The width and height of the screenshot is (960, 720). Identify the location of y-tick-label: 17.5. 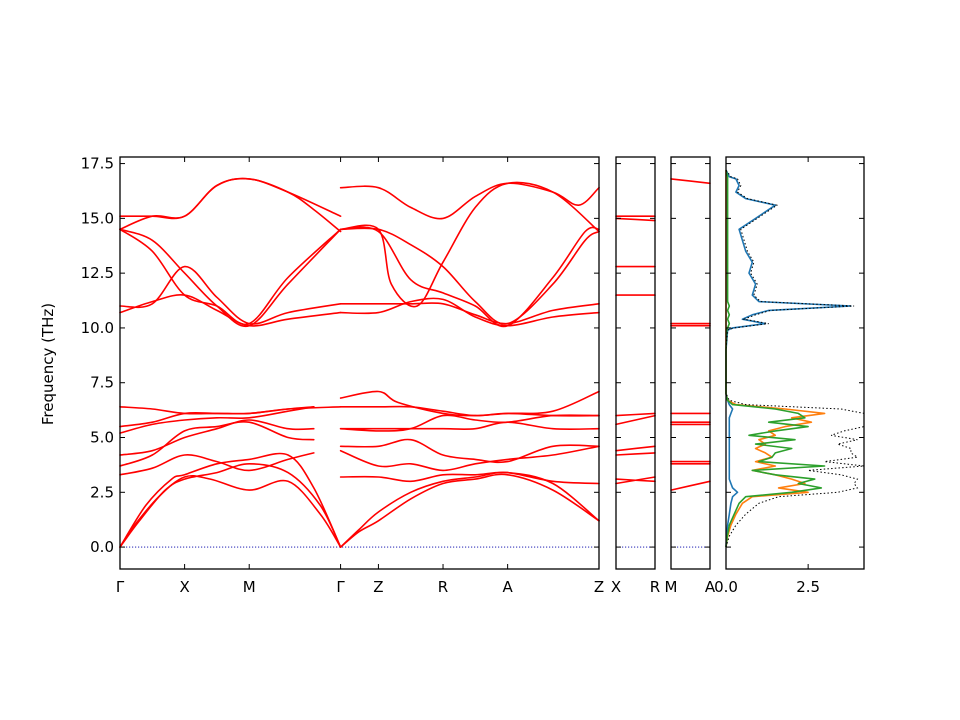
(97, 164).